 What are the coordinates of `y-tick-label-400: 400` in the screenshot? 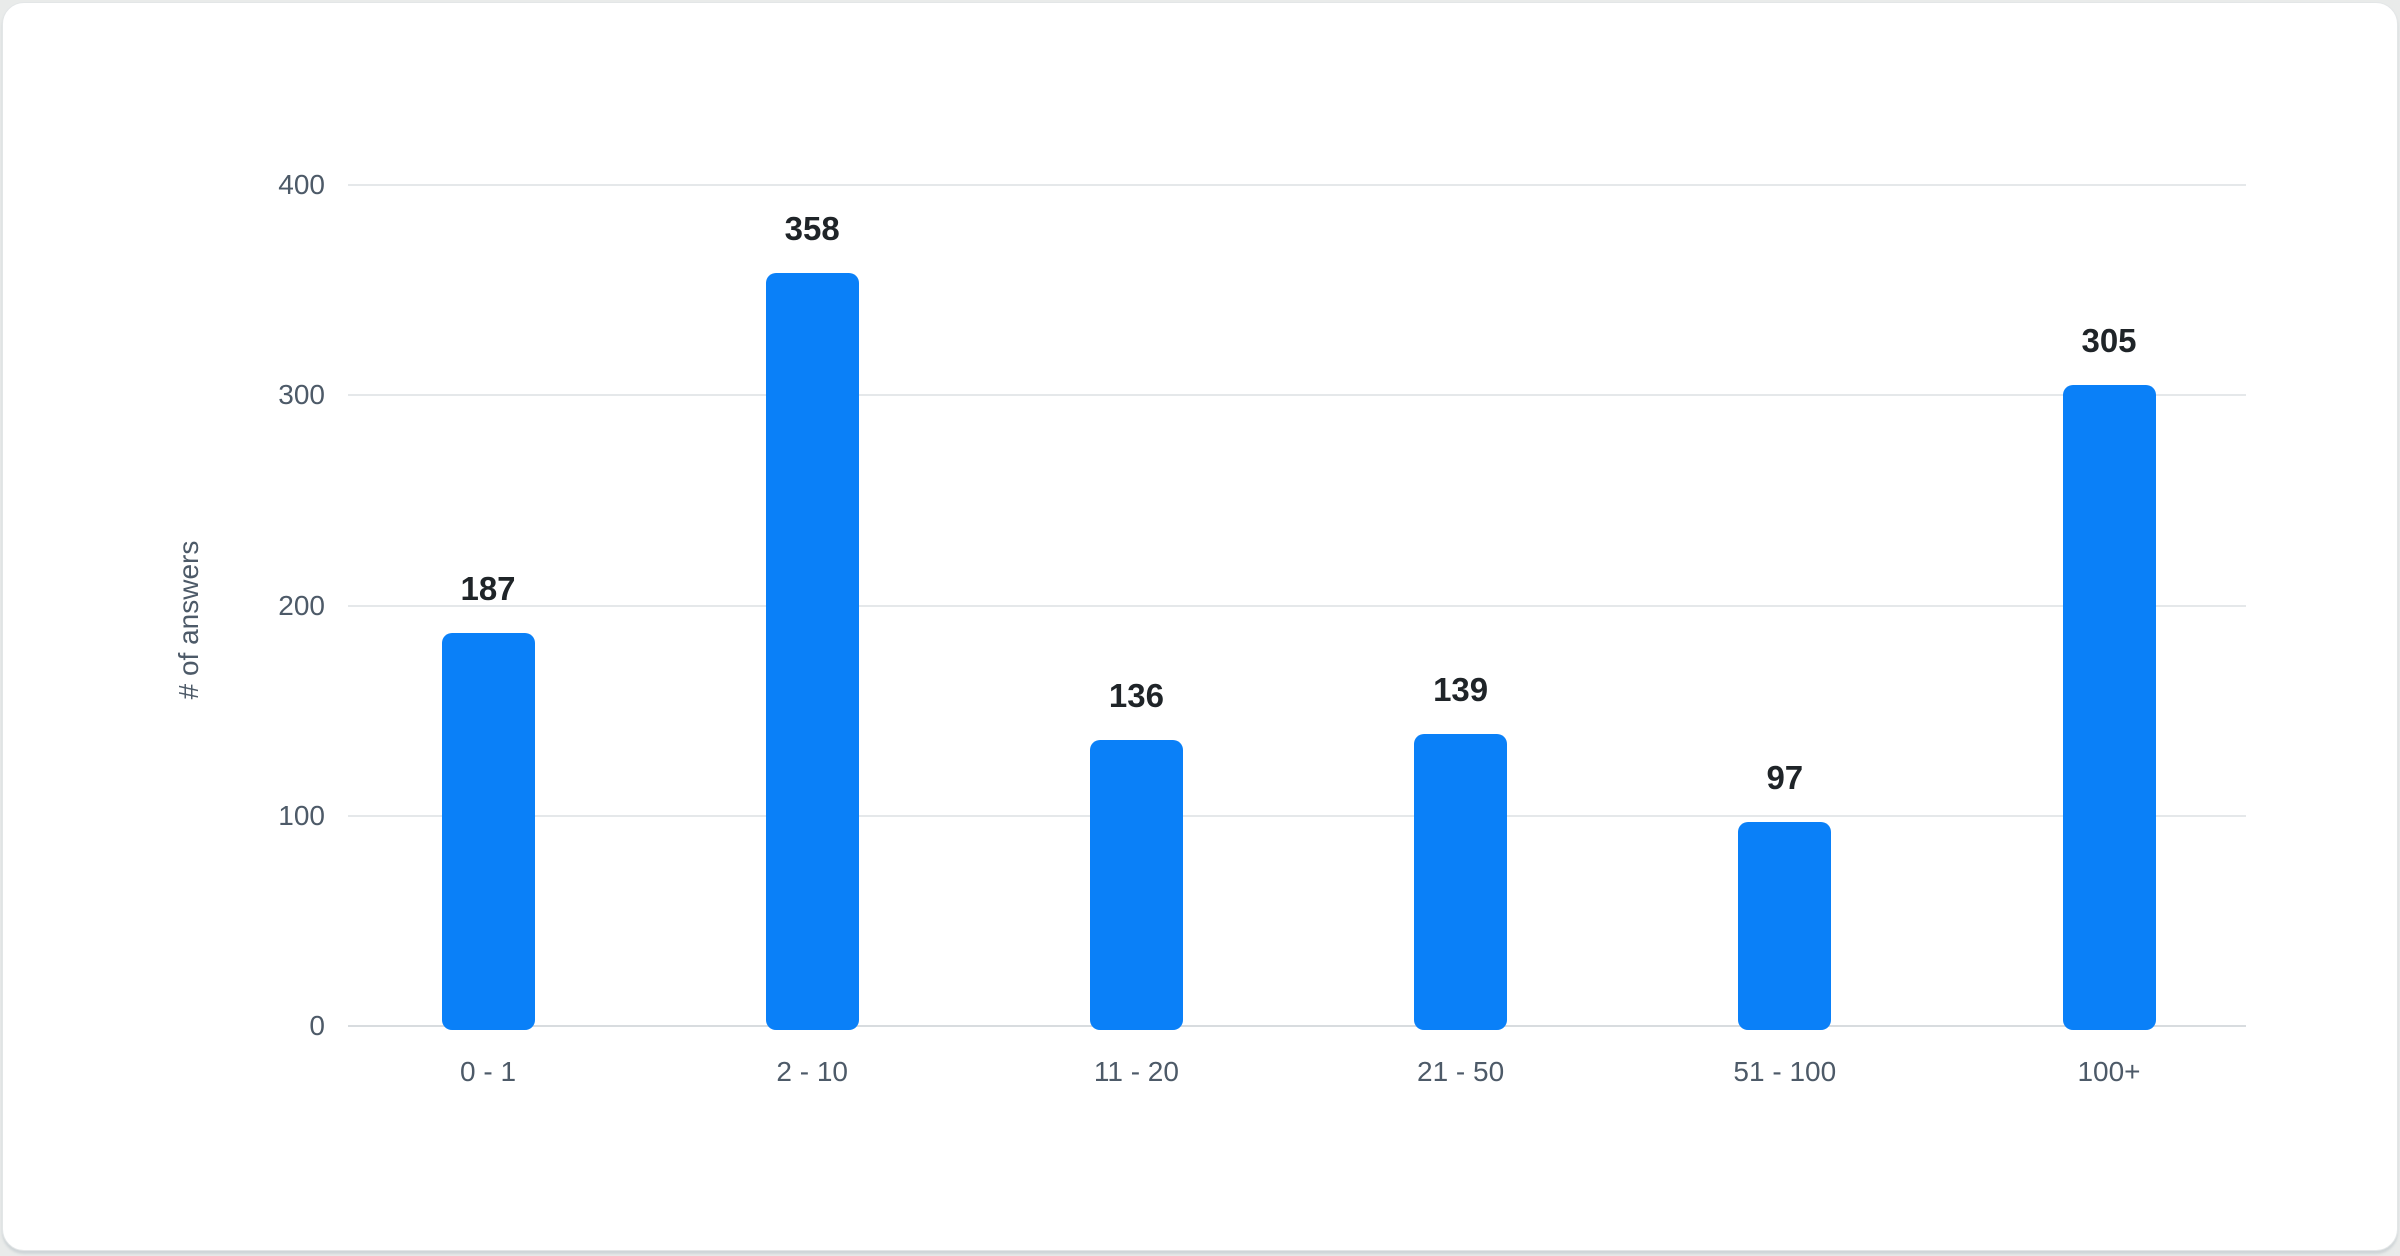 It's located at (301, 184).